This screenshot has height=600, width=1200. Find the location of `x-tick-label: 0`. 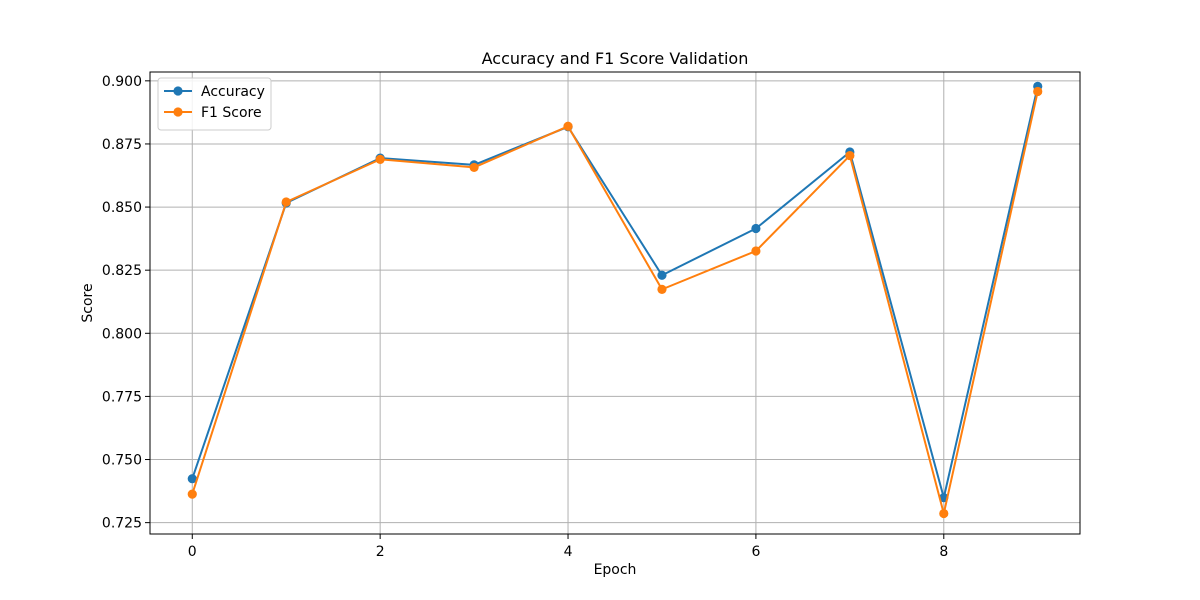

x-tick-label: 0 is located at coordinates (192, 552).